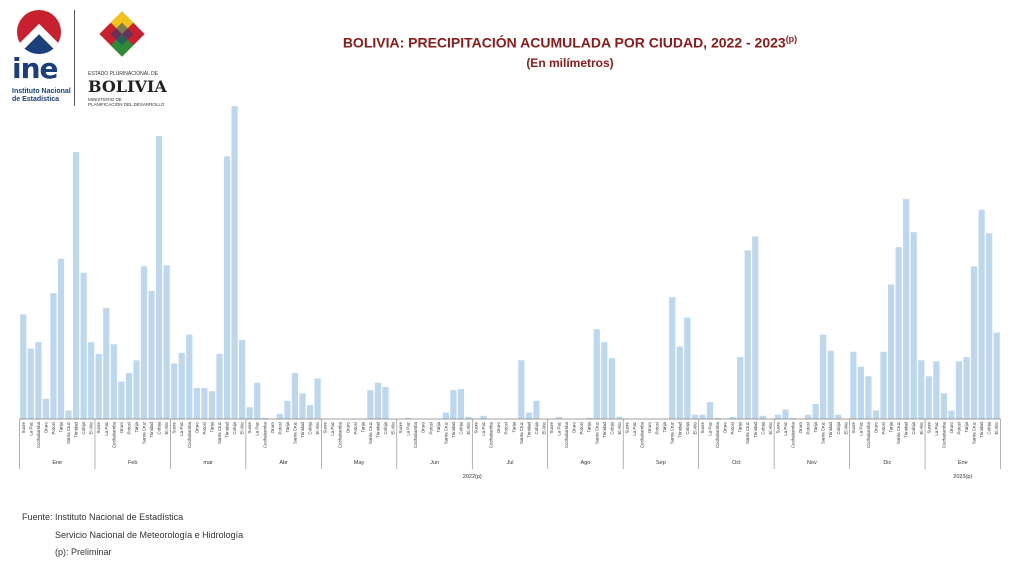 This screenshot has height=579, width=1024. What do you see at coordinates (570, 63) in the screenshot?
I see `chart-subtitle: (En milímetros)` at bounding box center [570, 63].